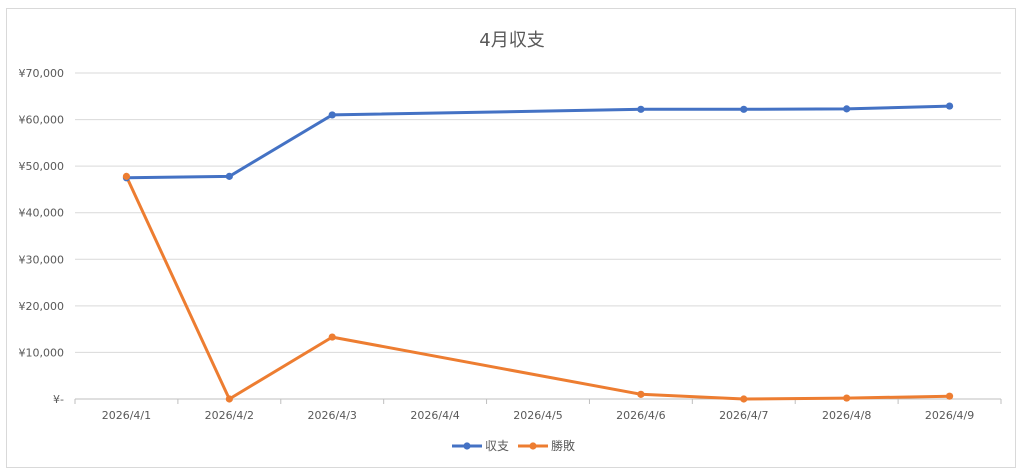 The image size is (1024, 476). What do you see at coordinates (480, 446) in the screenshot?
I see `legend-item: 収支` at bounding box center [480, 446].